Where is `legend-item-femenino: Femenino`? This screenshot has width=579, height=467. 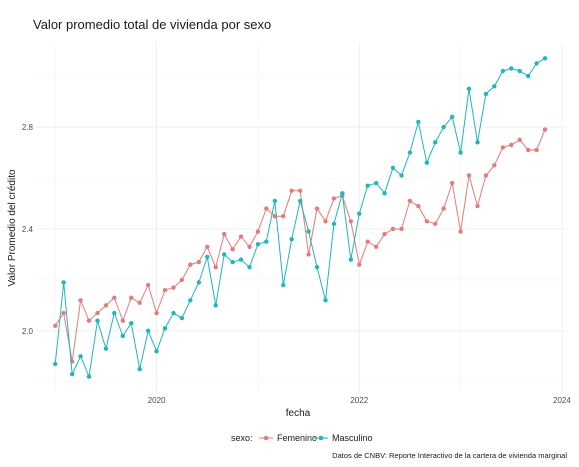
legend-item-femenino: Femenino is located at coordinates (288, 438).